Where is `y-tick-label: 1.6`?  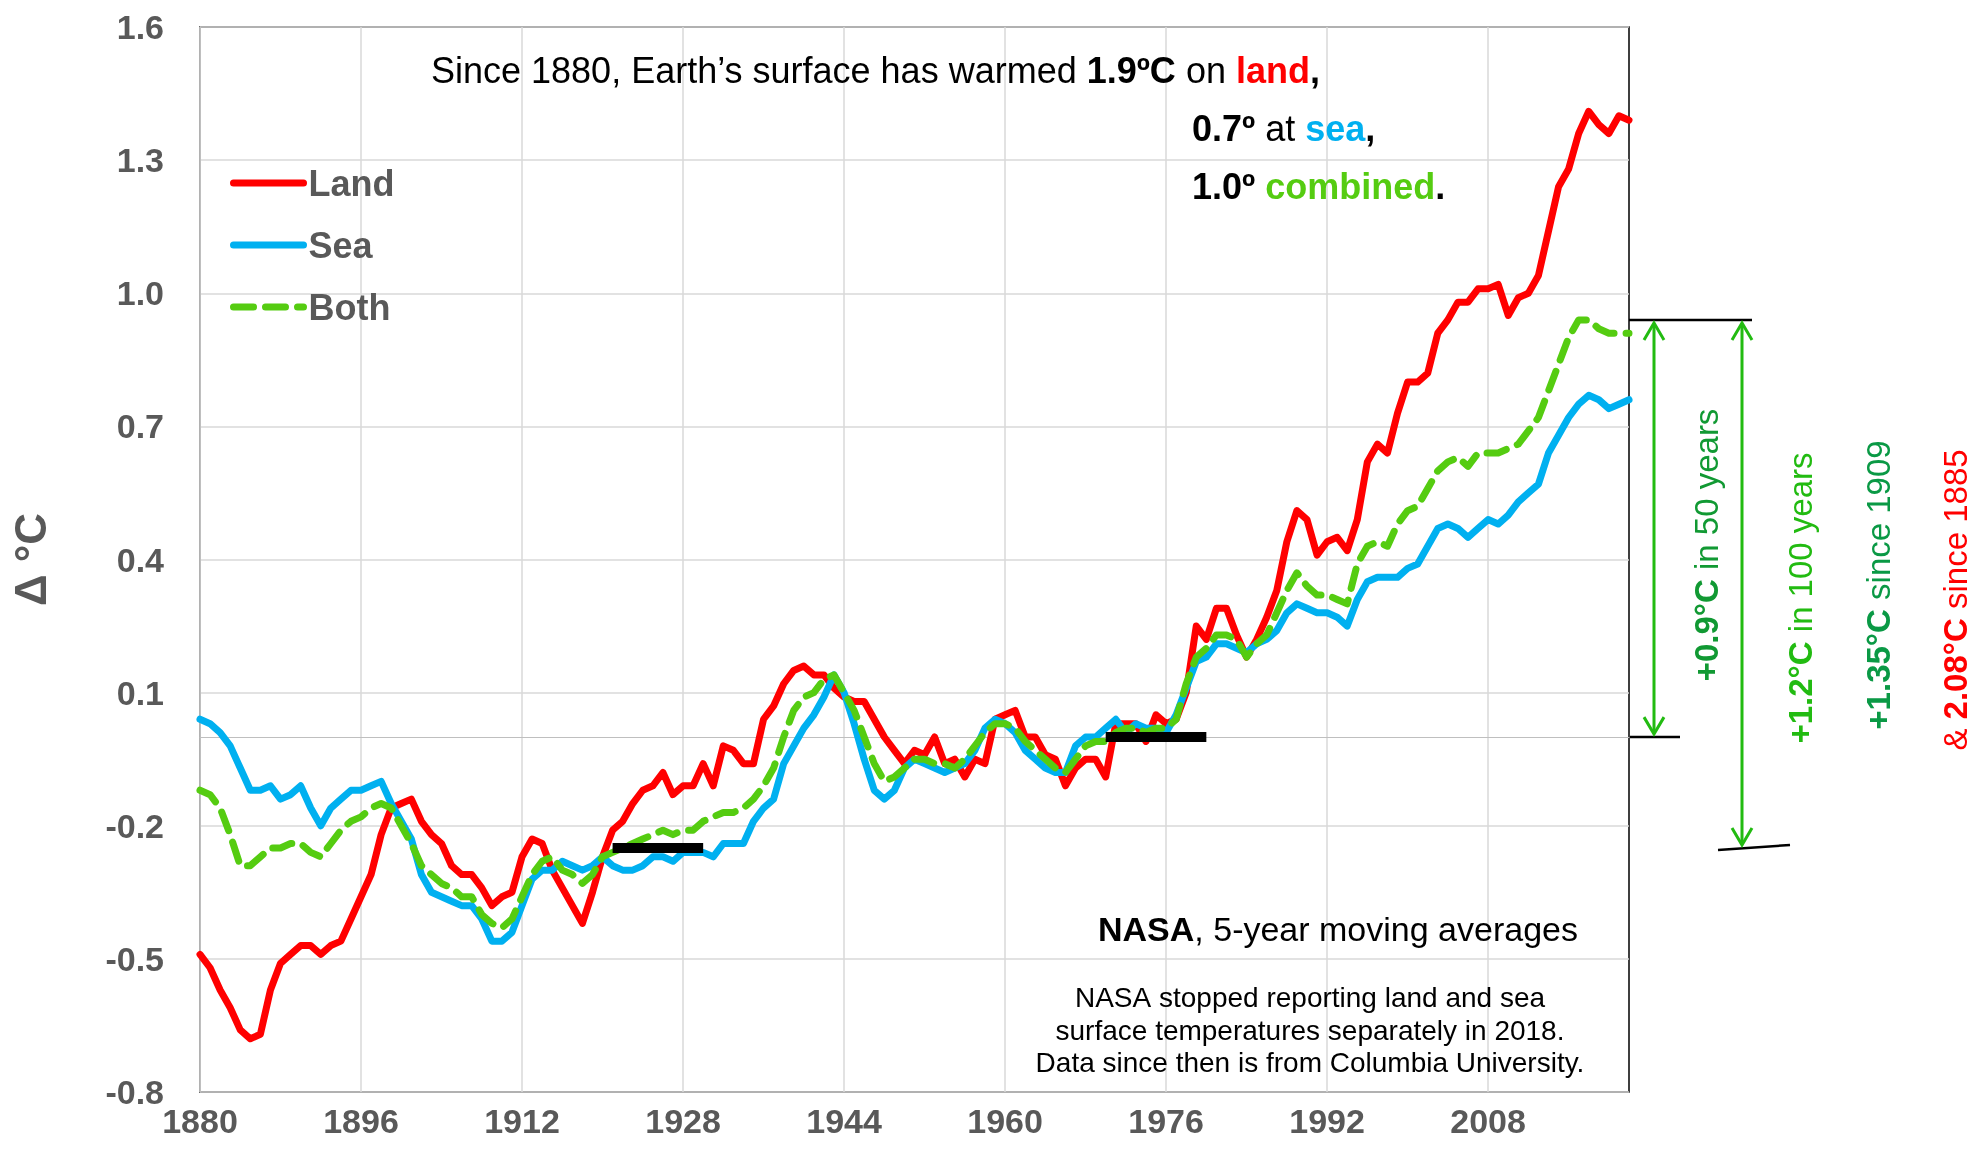
y-tick-label: 1.6 is located at coordinates (140, 27).